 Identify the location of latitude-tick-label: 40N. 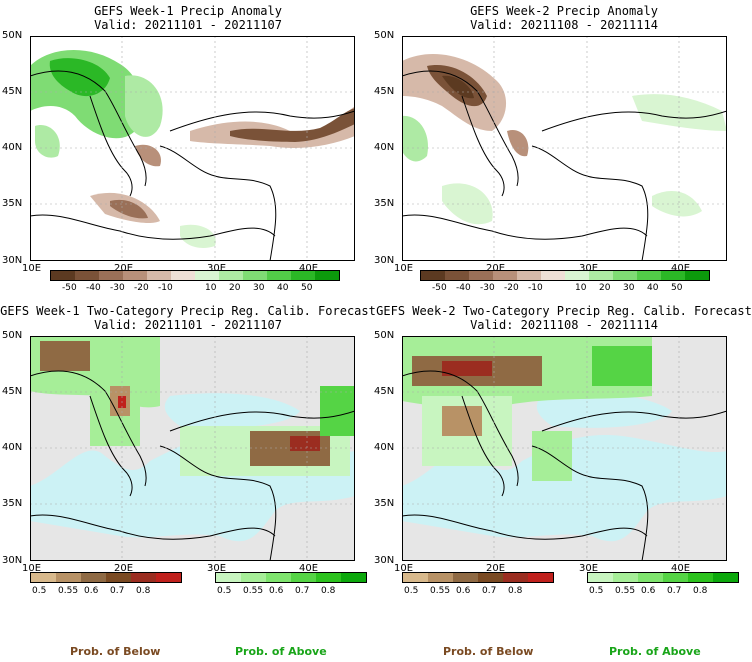
(384, 447).